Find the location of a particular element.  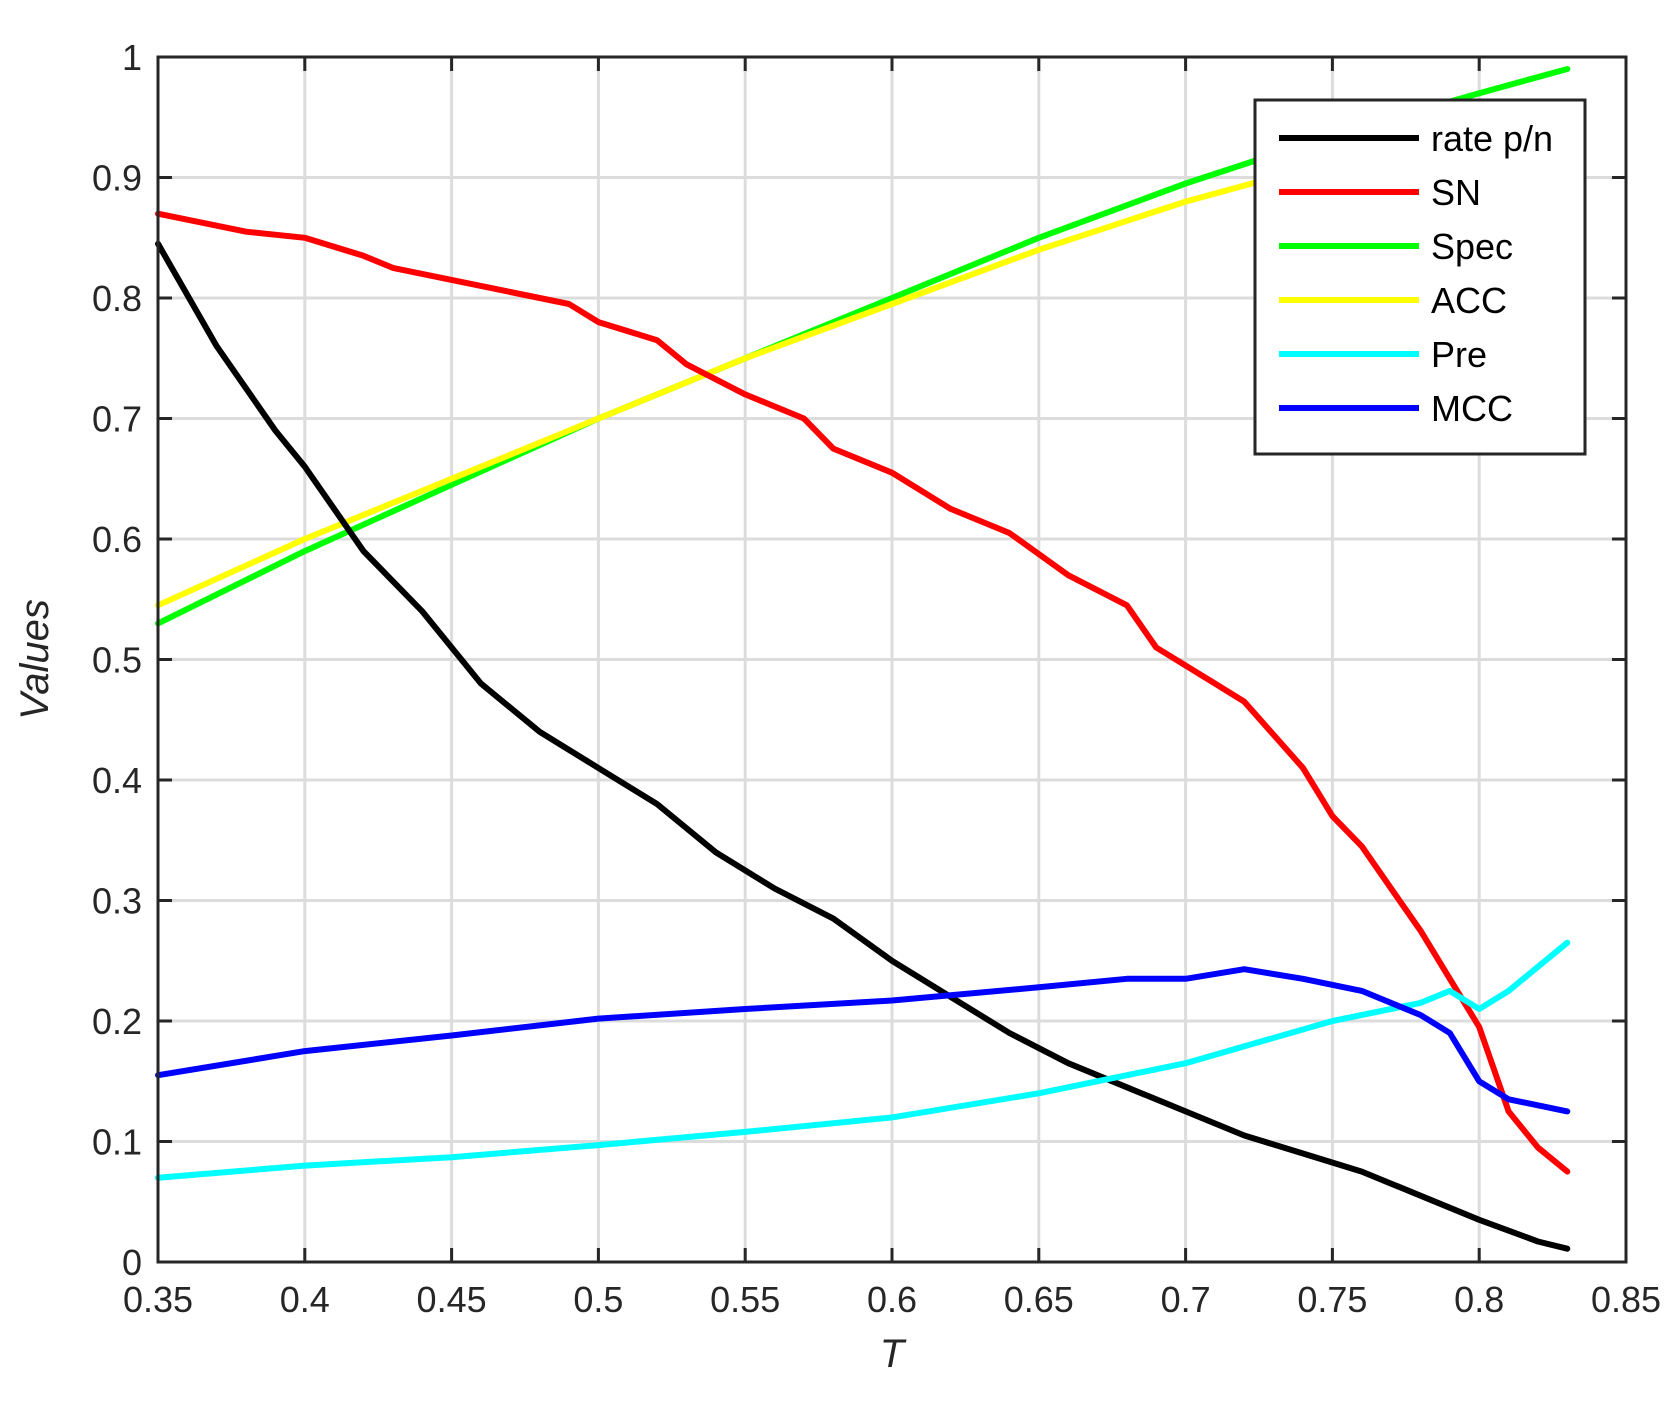

y-tick-label: 0 is located at coordinates (132, 1262).